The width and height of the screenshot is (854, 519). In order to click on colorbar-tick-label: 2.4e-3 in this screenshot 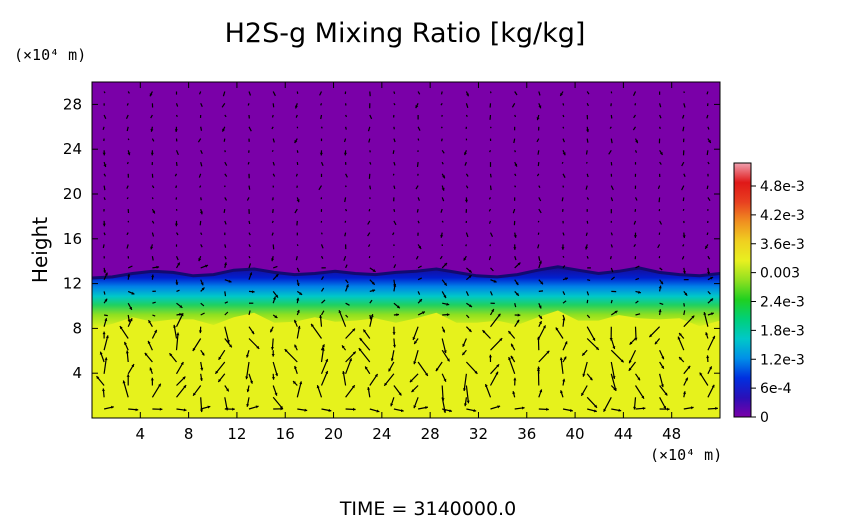, I will do `click(782, 303)`.